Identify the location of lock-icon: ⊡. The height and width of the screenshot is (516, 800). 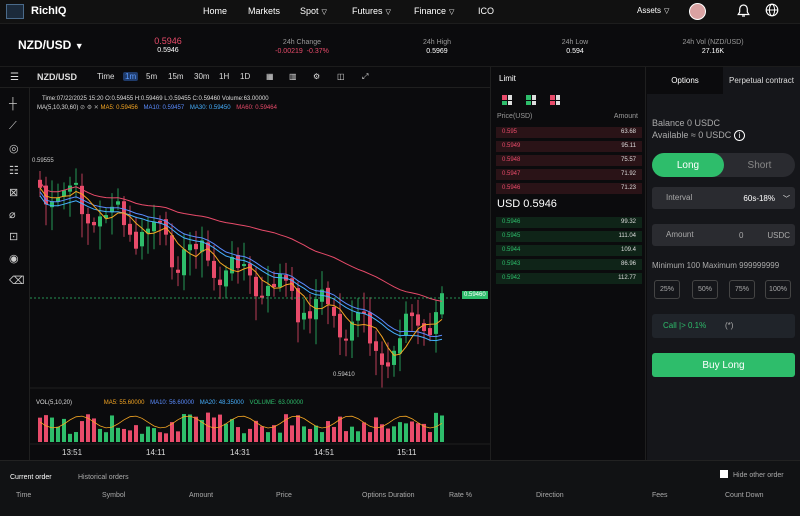
(14, 237).